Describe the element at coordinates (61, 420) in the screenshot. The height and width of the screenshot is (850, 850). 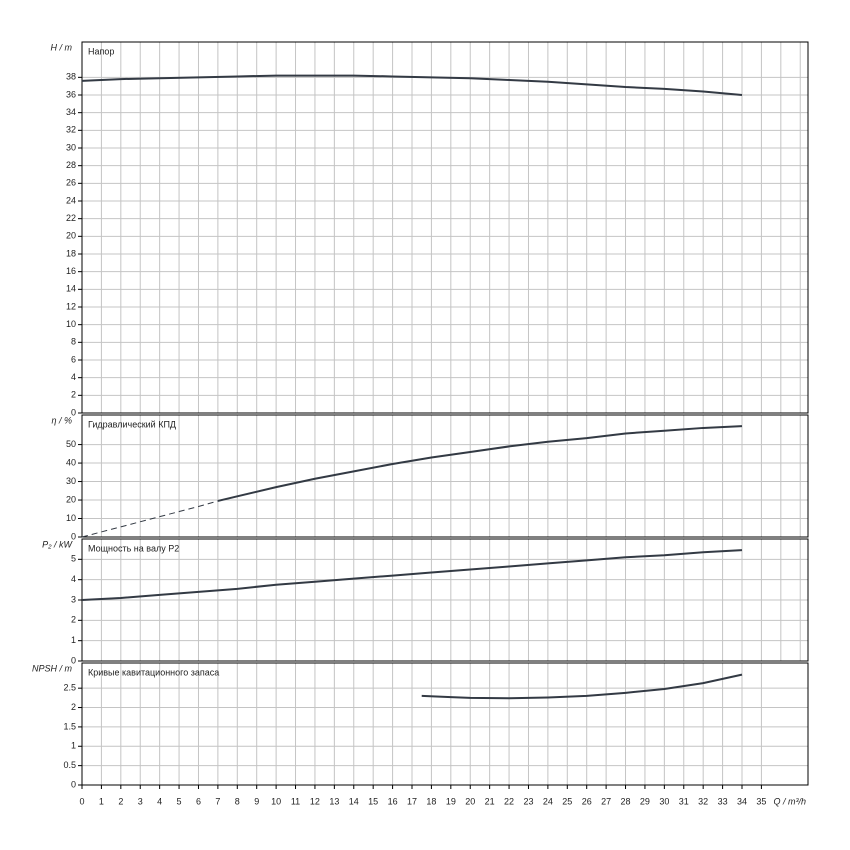
I see `y-axis-label: η / %` at that location.